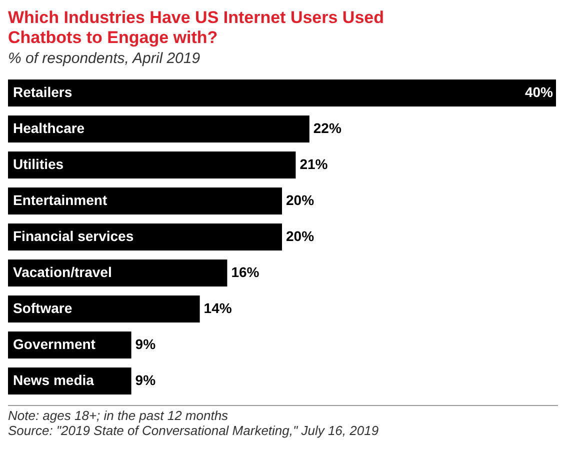 This screenshot has height=472, width=566. I want to click on data-label: 22%, so click(327, 128).